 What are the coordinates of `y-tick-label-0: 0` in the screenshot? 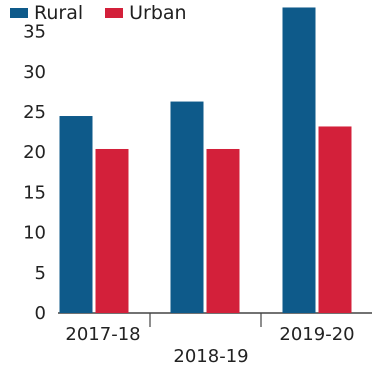 It's located at (40, 313).